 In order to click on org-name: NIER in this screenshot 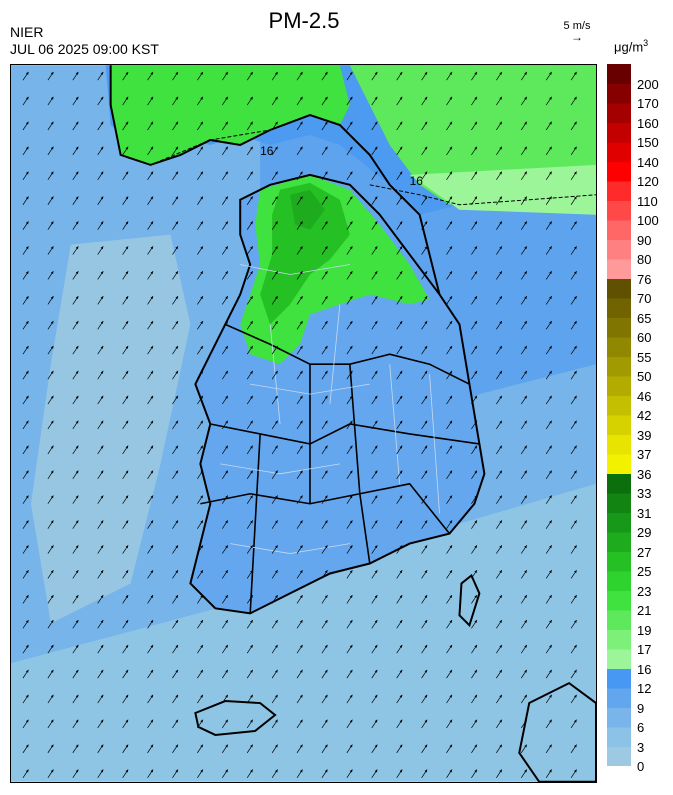, I will do `click(27, 32)`.